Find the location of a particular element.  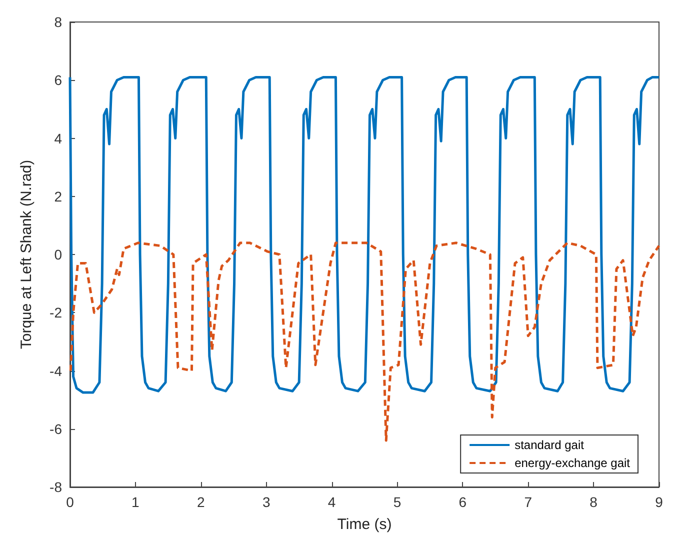

x-tick-label: 9 is located at coordinates (659, 502).